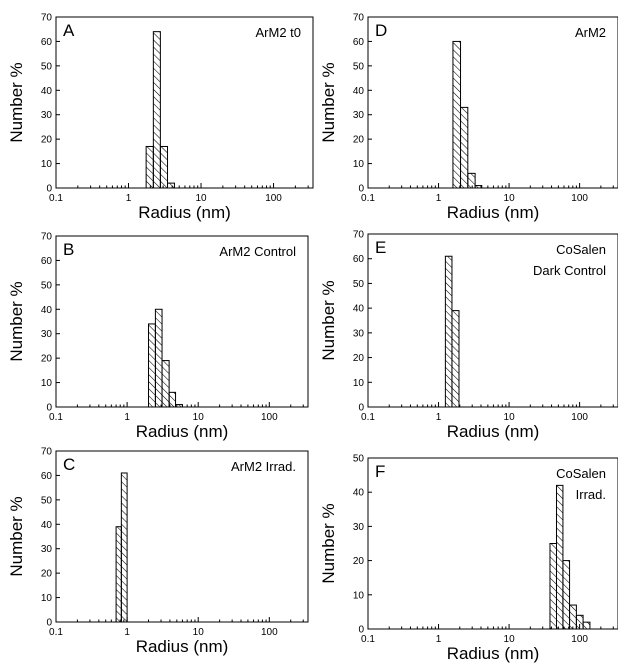  Describe the element at coordinates (69, 464) in the screenshot. I see `panel-letter: C` at that location.